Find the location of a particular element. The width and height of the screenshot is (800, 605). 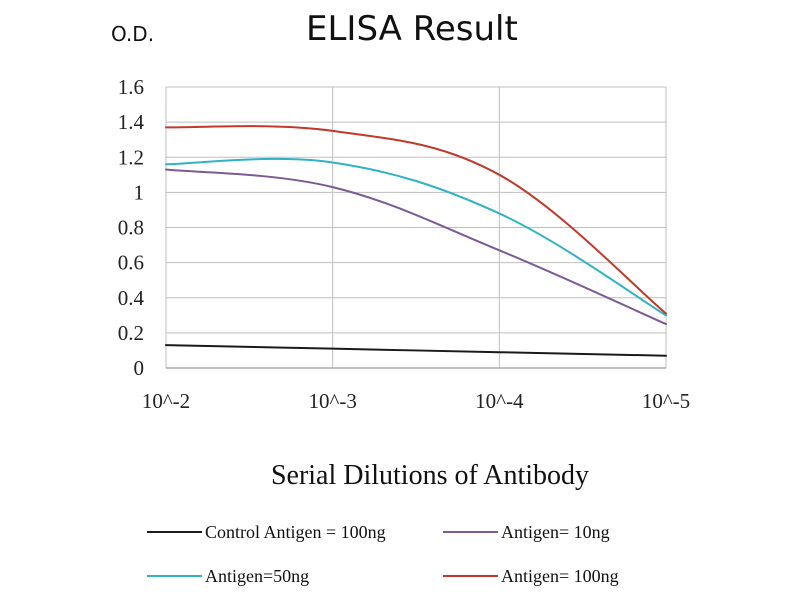

x-tick-label: 10^-4 is located at coordinates (499, 401).